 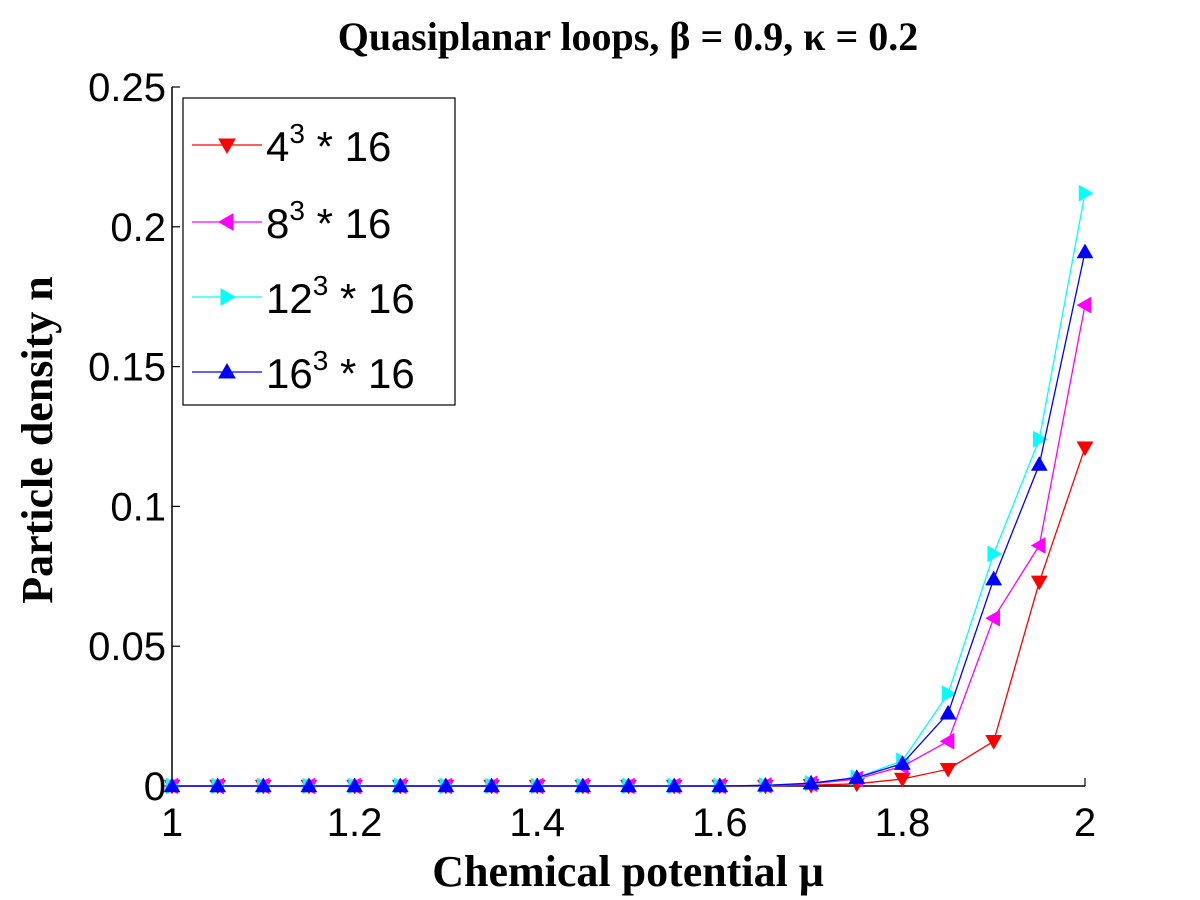 I want to click on legend-entry-4: 43 * 16, so click(x=291, y=144).